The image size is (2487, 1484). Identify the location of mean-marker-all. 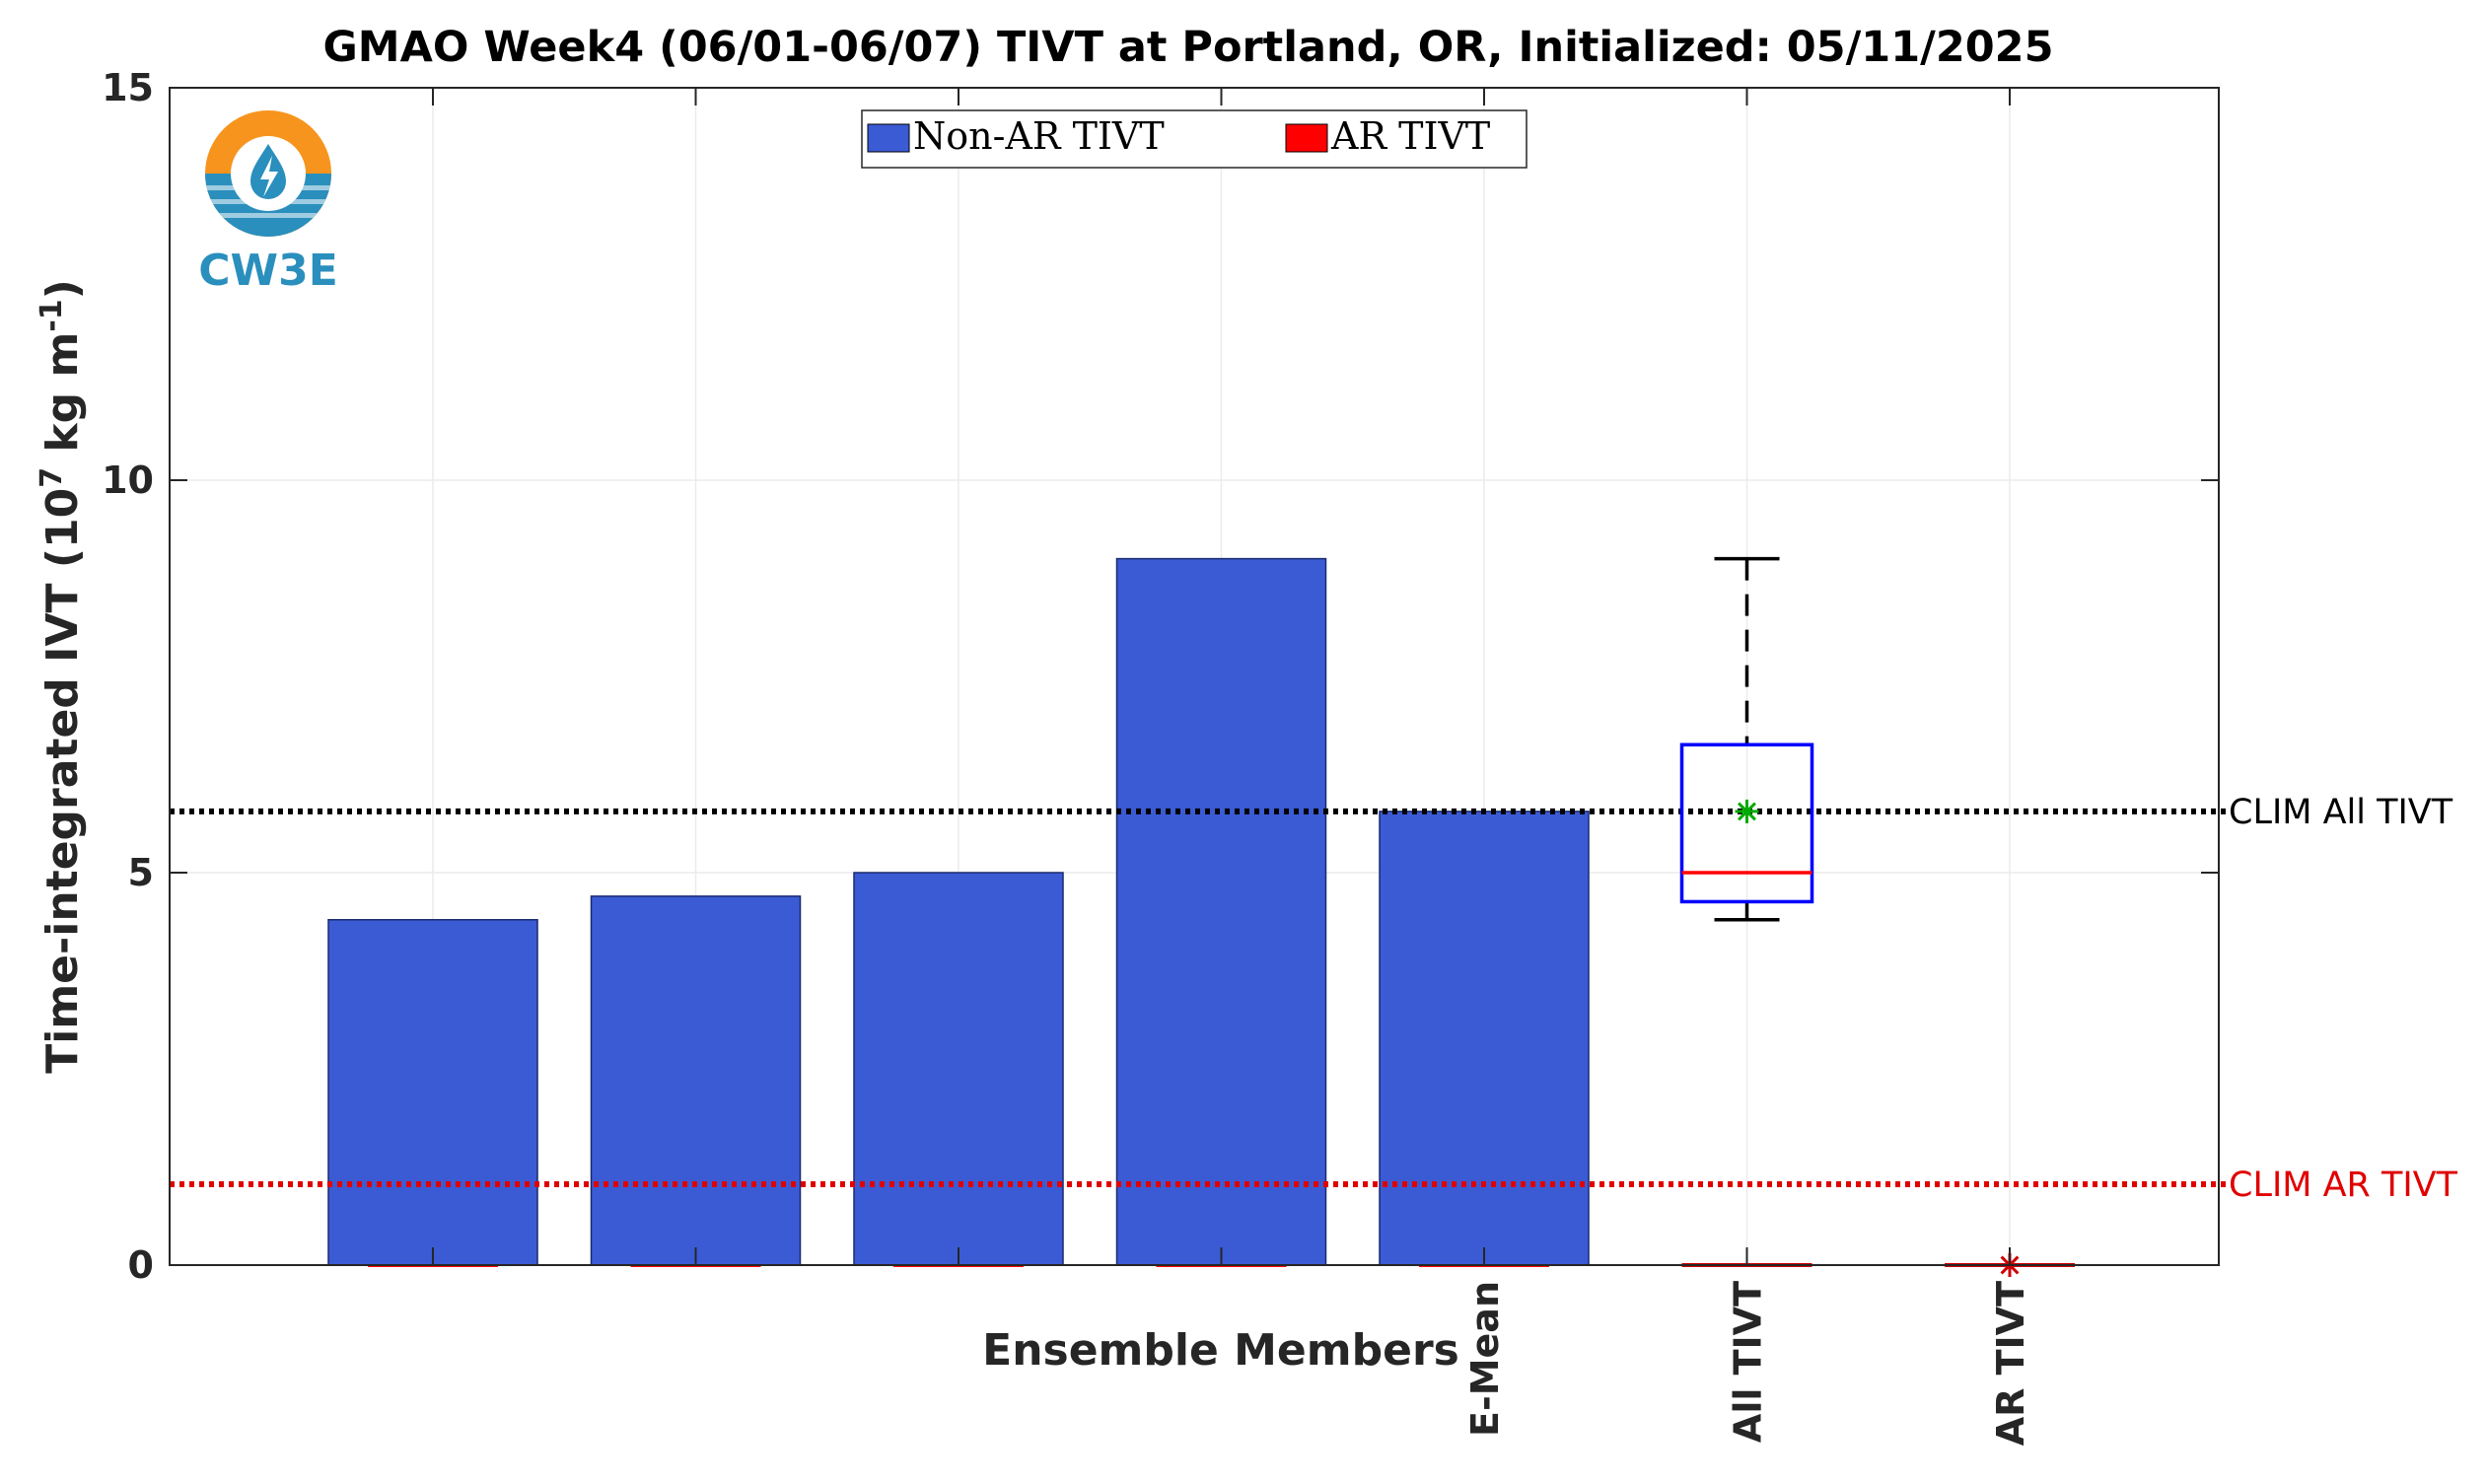
(1747, 811).